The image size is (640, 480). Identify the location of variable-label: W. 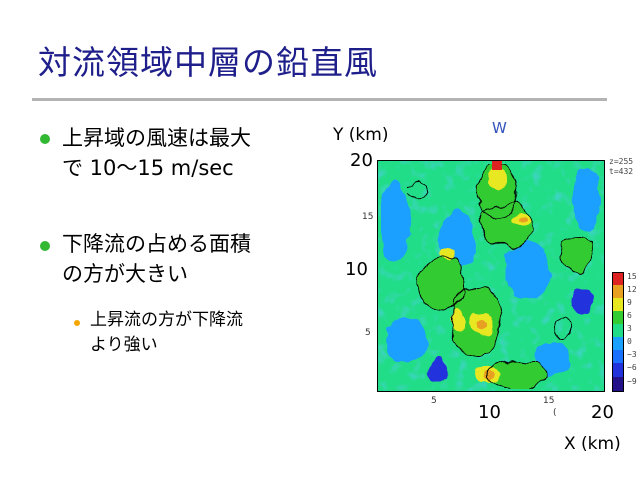
(499, 128).